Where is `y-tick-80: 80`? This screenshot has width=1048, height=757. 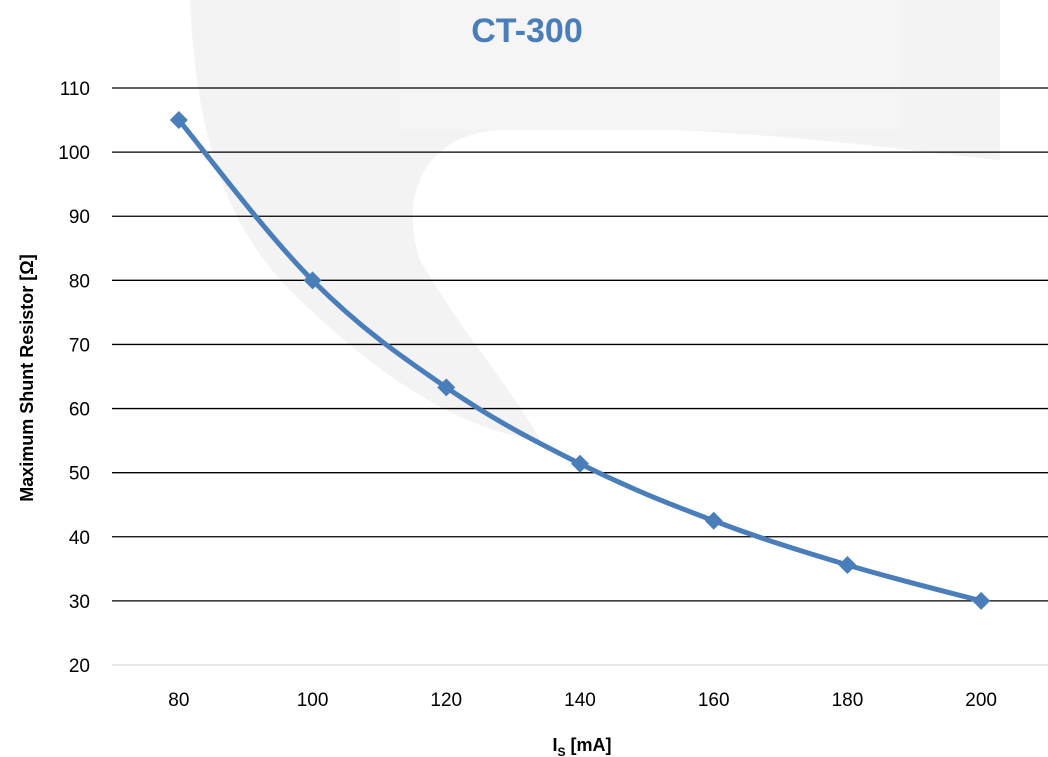 y-tick-80: 80 is located at coordinates (79, 281).